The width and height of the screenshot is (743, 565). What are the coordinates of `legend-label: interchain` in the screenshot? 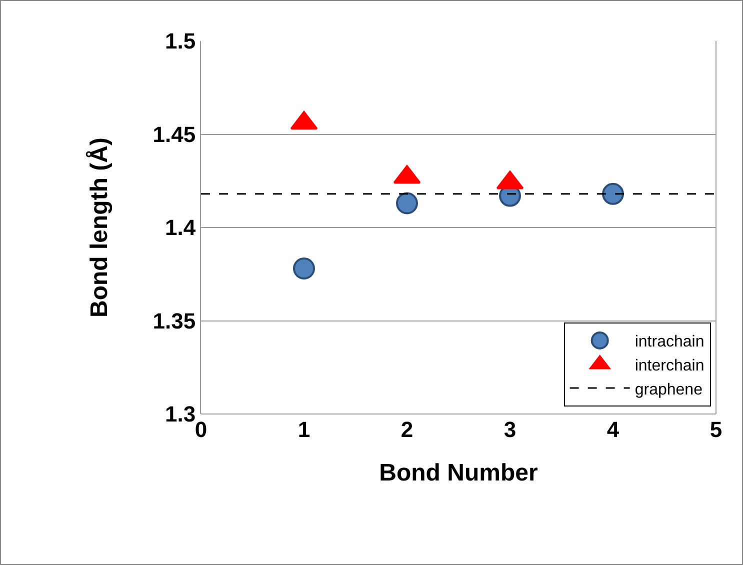 It's located at (669, 365).